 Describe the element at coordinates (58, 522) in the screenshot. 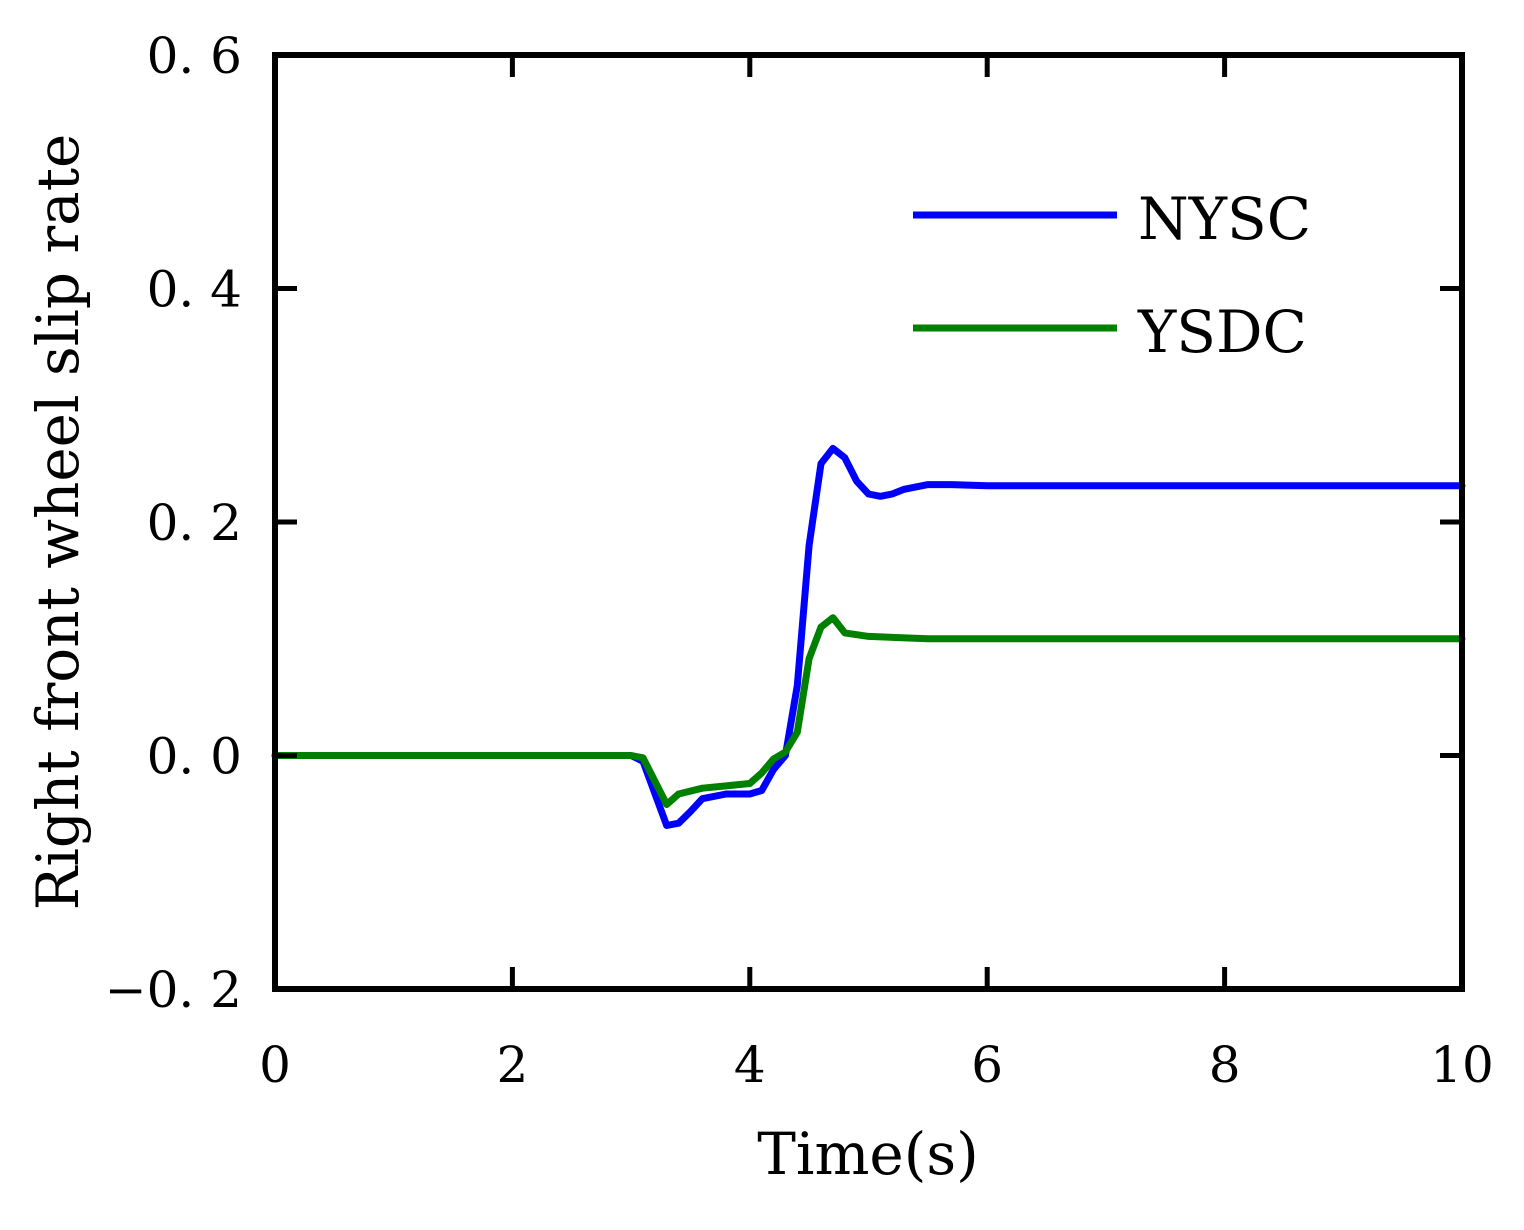

I see `y-axis-title: Right front wheel slip rate` at that location.